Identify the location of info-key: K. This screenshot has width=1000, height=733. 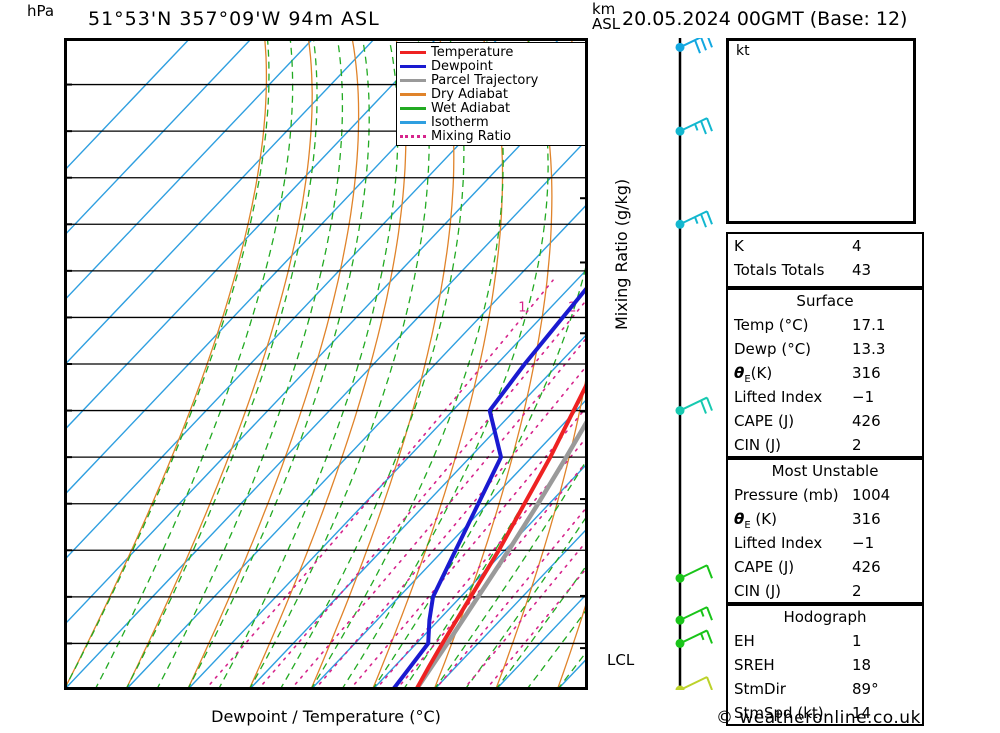
(739, 246).